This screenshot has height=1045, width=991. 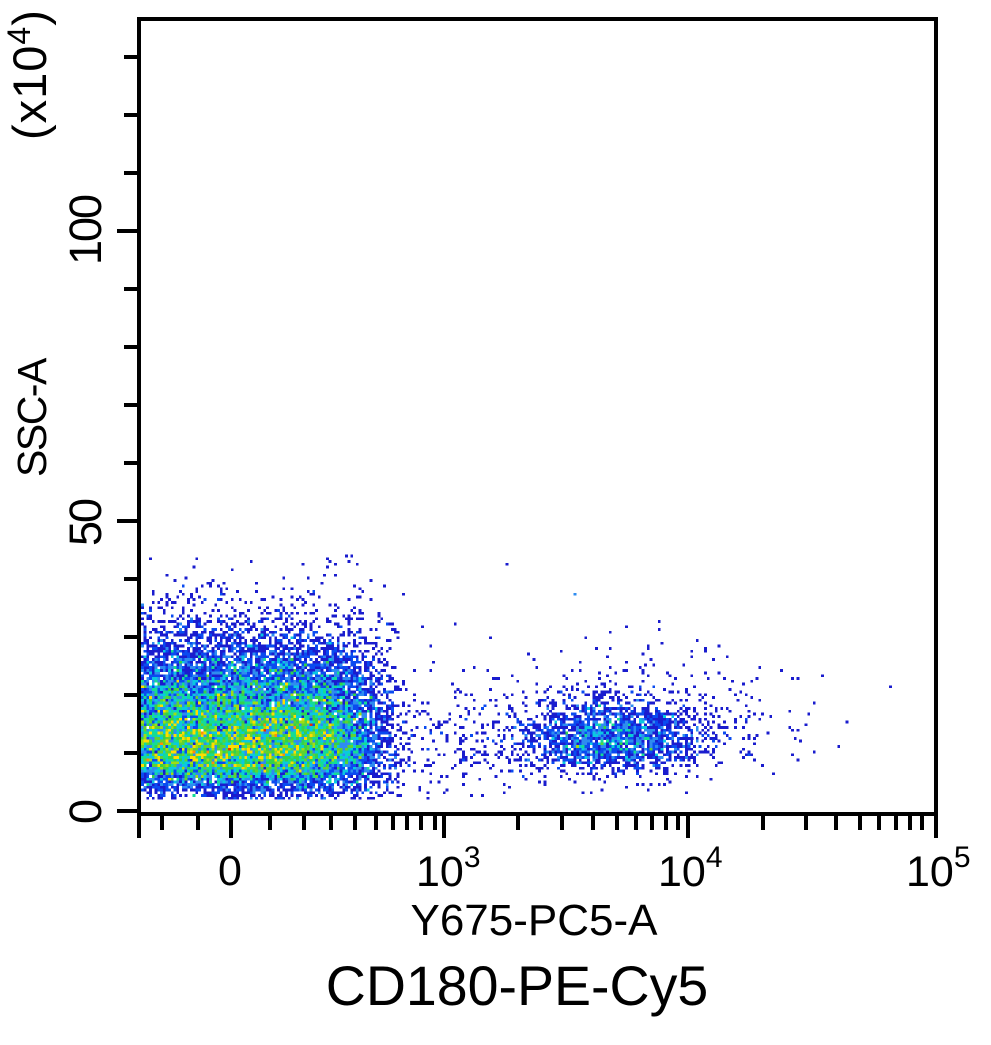 What do you see at coordinates (85, 522) in the screenshot?
I see `svg-text: 50` at bounding box center [85, 522].